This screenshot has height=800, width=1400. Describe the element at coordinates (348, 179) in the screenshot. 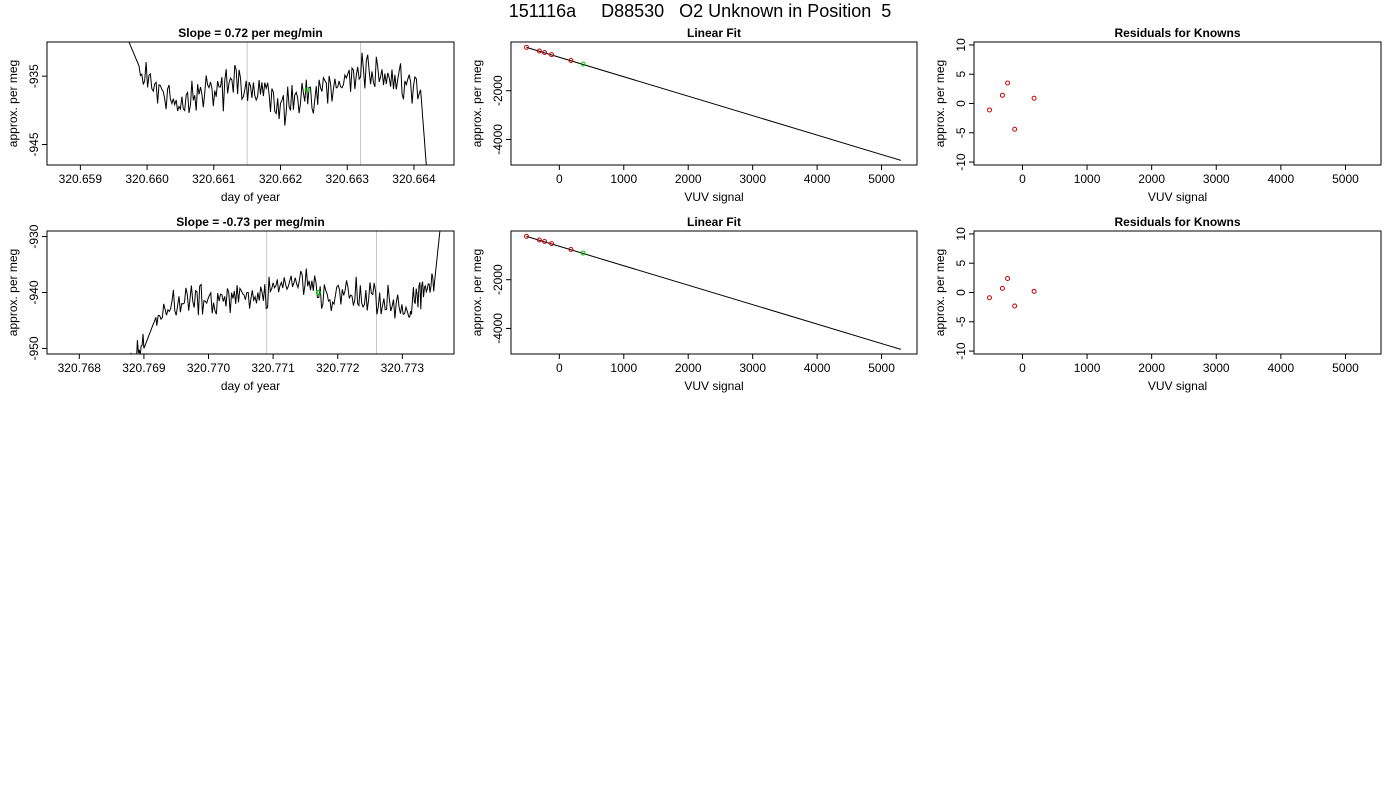

I see `x-tick-label: 320.663` at that location.